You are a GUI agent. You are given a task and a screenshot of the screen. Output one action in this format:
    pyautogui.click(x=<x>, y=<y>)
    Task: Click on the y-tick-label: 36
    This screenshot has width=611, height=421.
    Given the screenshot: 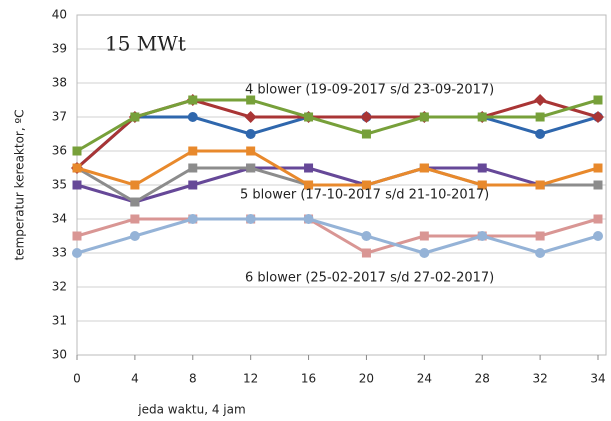 What is the action you would take?
    pyautogui.click(x=59, y=151)
    